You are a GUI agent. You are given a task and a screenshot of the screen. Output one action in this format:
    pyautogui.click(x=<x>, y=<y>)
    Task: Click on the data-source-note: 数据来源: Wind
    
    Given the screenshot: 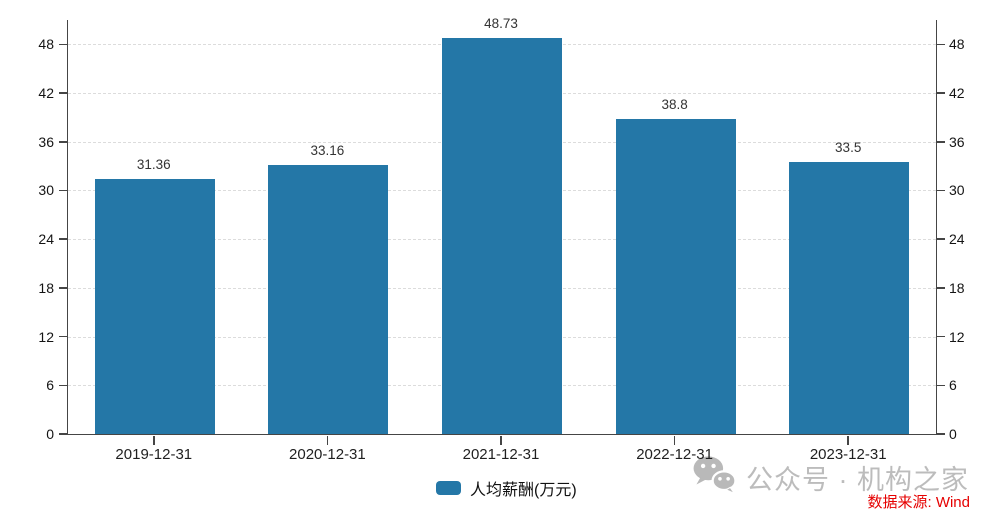 What is the action you would take?
    pyautogui.click(x=918, y=502)
    